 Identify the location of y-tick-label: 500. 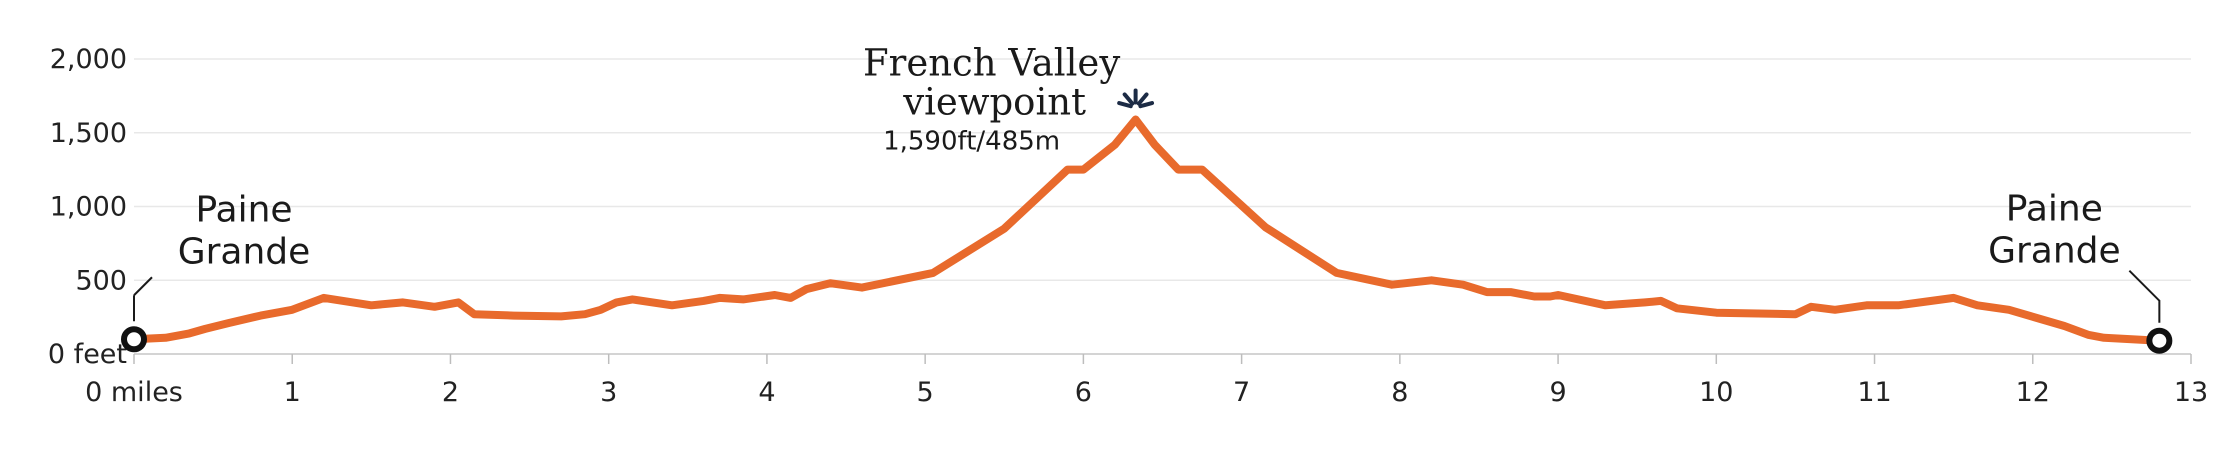
(101, 280).